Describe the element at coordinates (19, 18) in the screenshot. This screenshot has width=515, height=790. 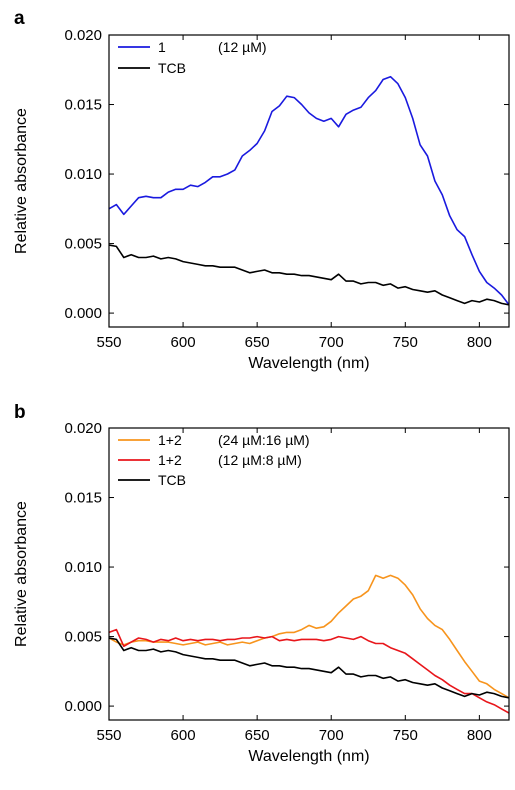
I see `panel-label: a` at that location.